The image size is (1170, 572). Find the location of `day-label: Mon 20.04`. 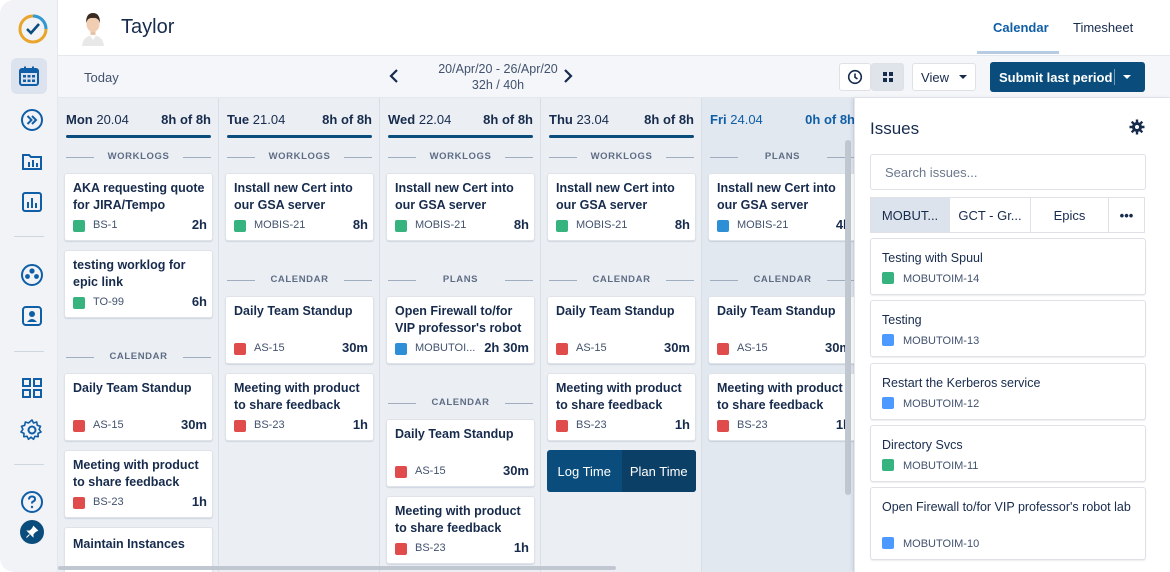

day-label: Mon 20.04 is located at coordinates (97, 119).